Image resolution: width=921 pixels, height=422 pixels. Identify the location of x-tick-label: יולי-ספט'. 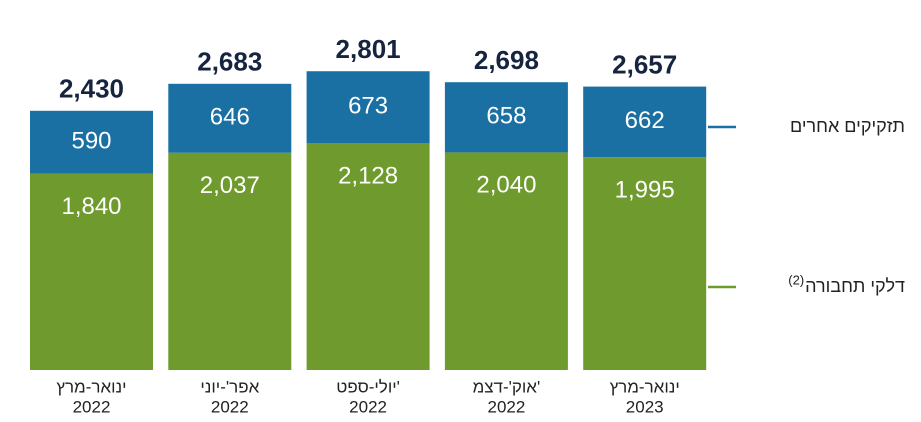
(368, 386).